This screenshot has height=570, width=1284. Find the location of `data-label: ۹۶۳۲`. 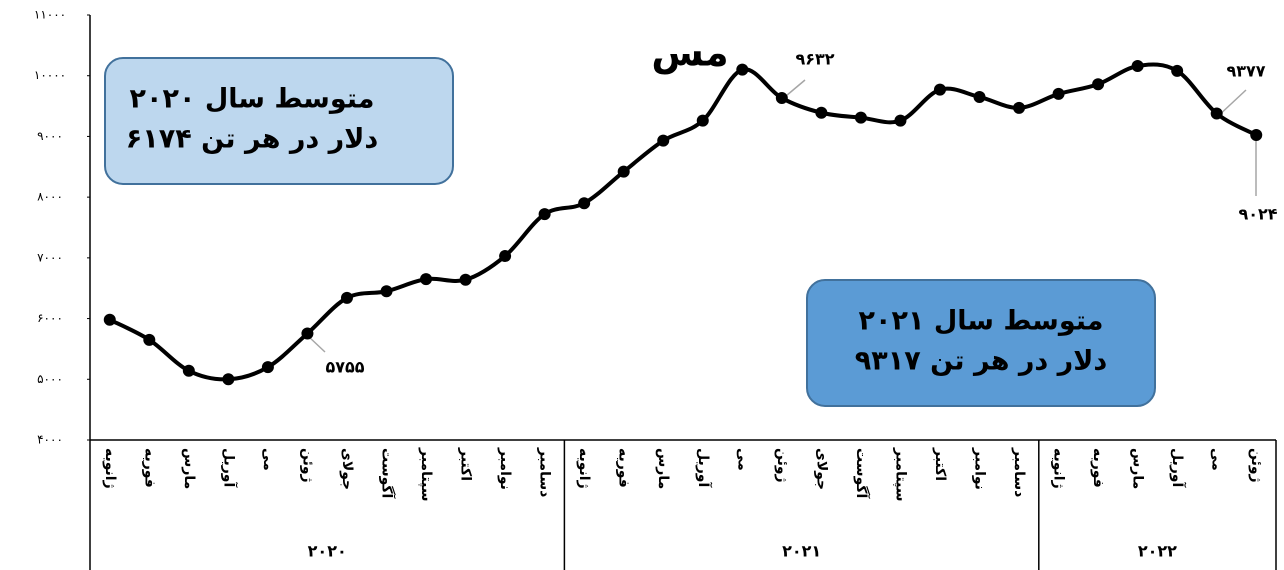

data-label: ۹۶۳۲ is located at coordinates (814, 59).